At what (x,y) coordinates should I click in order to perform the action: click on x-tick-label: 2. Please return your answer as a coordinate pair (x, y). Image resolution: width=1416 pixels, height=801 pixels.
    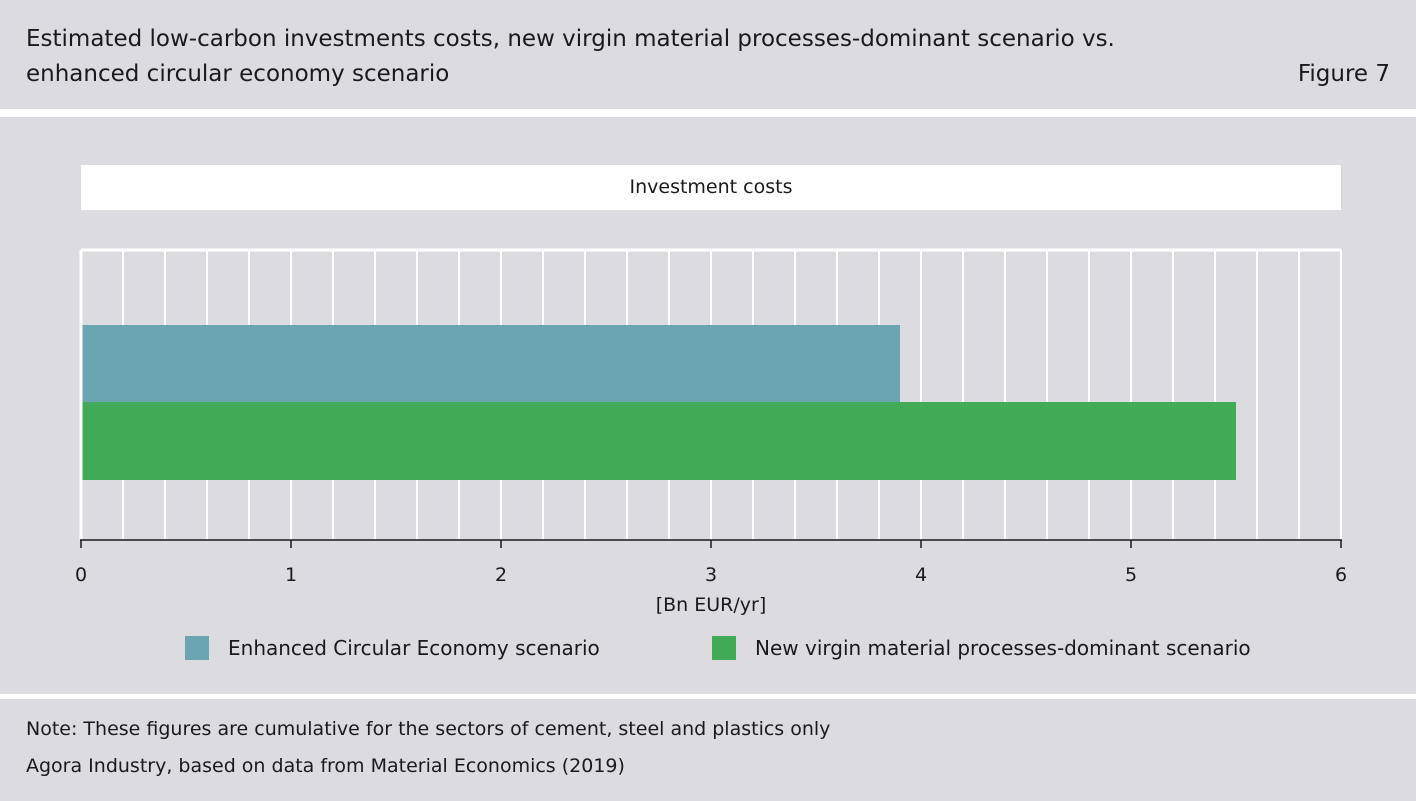
    Looking at the image, I should click on (501, 575).